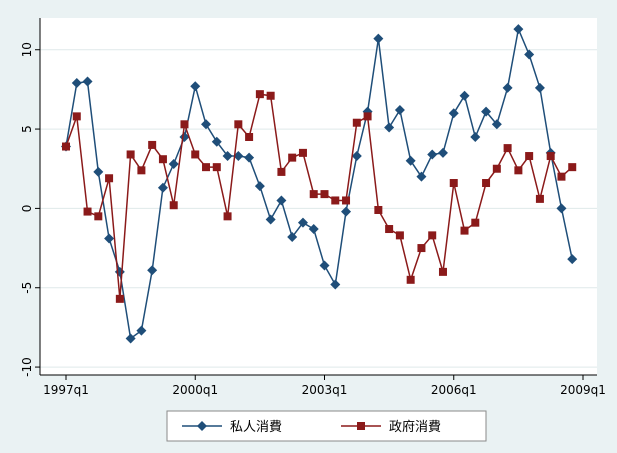 The width and height of the screenshot is (617, 453). What do you see at coordinates (583, 390) in the screenshot?
I see `x-tick-label: 2009q1` at bounding box center [583, 390].